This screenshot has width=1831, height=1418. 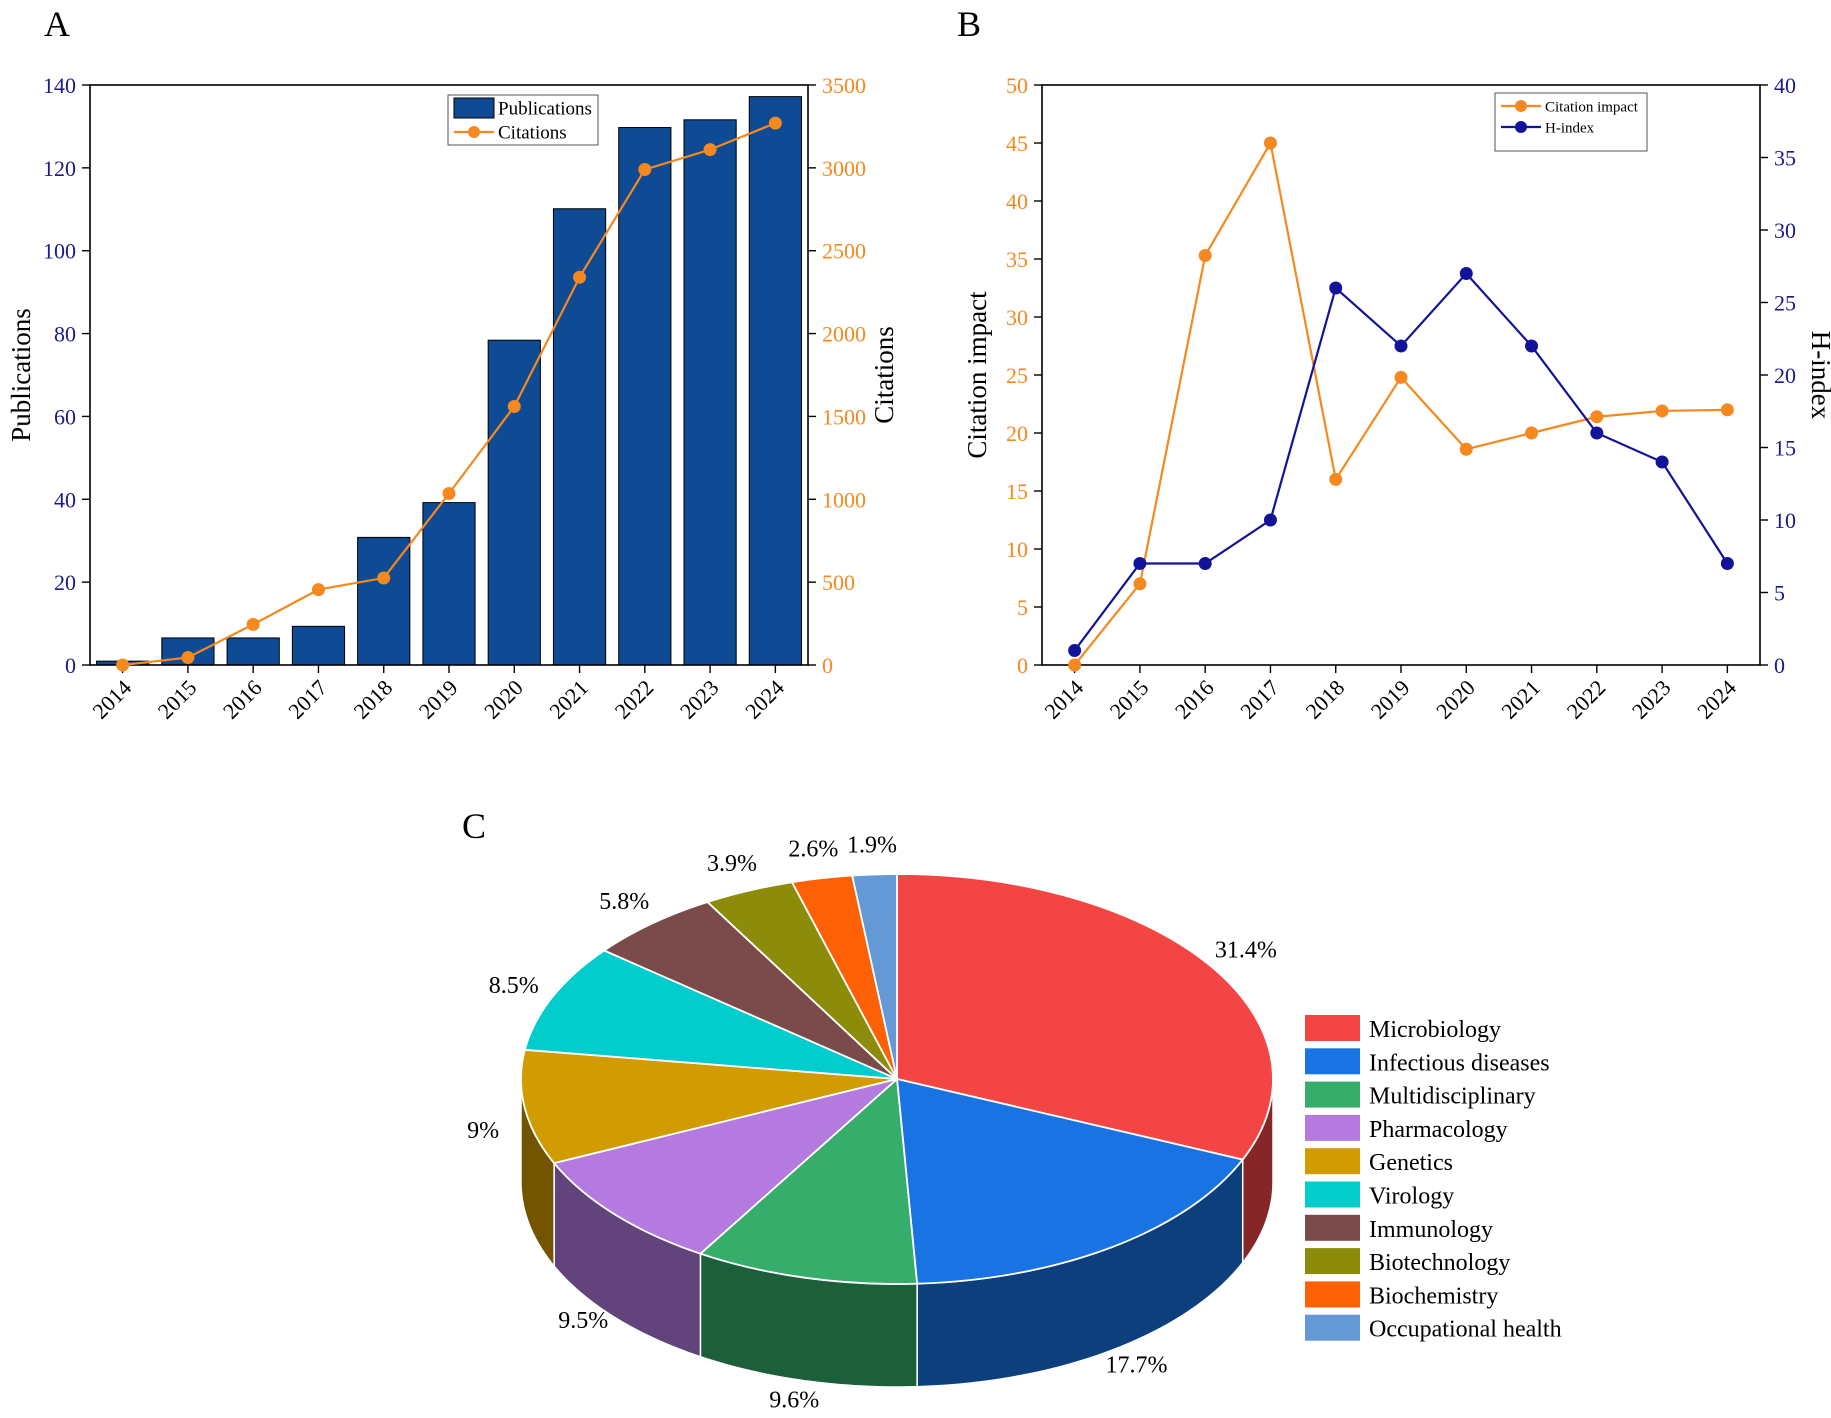 What do you see at coordinates (1435, 1030) in the screenshot?
I see `legend-label-microbiology: Microbiology` at bounding box center [1435, 1030].